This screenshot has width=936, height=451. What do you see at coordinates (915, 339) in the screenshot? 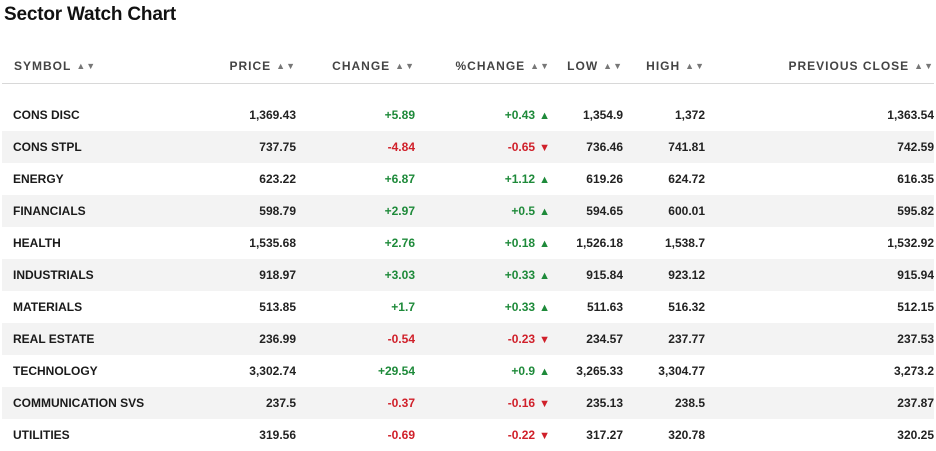
I see `previous-close-cell-value: 237.53` at bounding box center [915, 339].